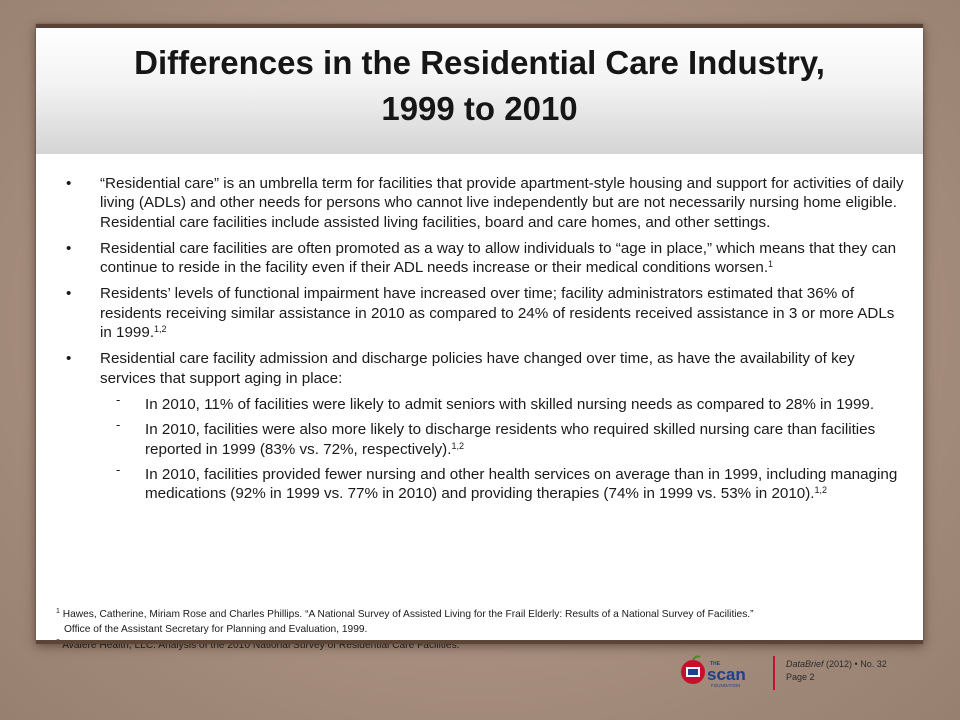 This screenshot has width=960, height=720. Describe the element at coordinates (696, 658) in the screenshot. I see `apple-leaf-icon` at that location.